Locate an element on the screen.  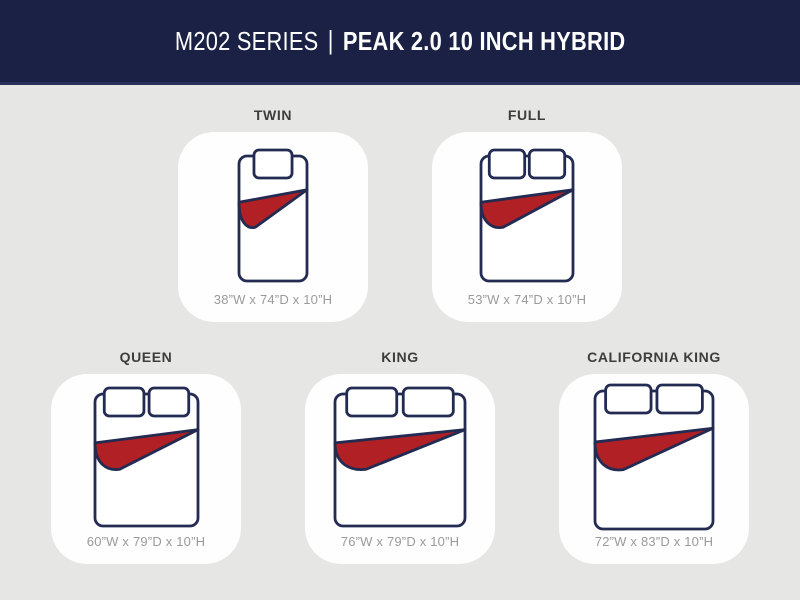
bed-icon-california-king is located at coordinates (654, 454).